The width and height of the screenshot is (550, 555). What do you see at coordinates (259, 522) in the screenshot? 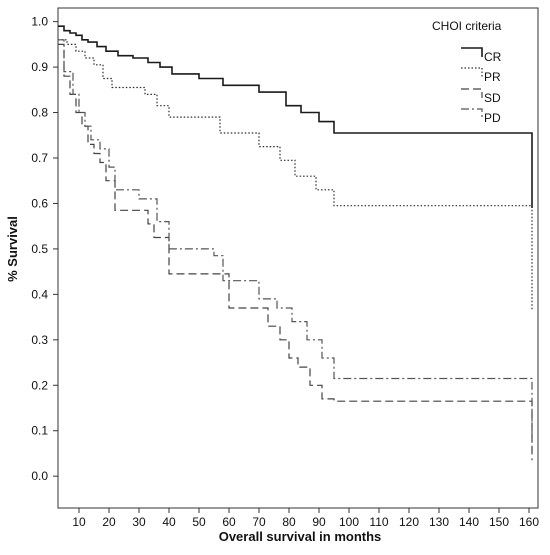
I see `x-tick-label: 70` at bounding box center [259, 522].